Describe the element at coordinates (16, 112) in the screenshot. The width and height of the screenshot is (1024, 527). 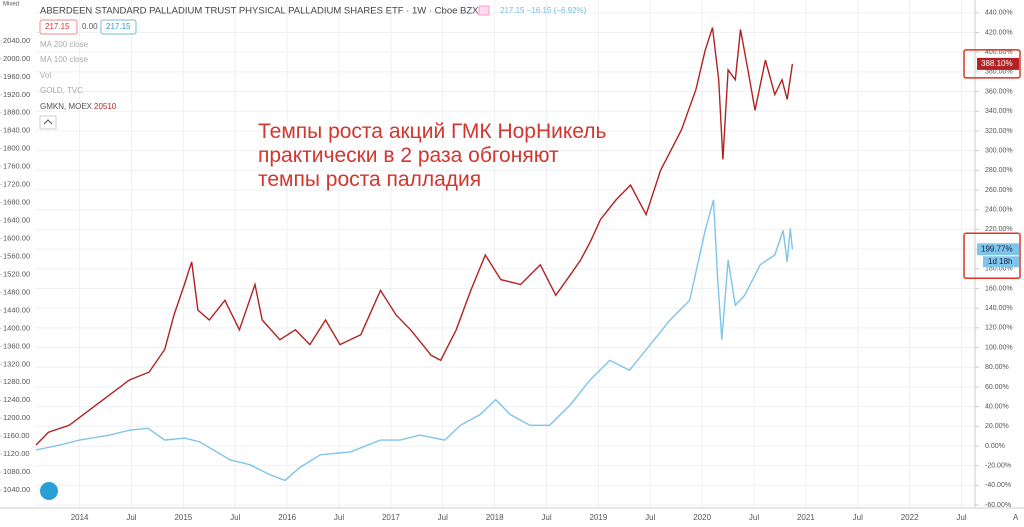
I see `y-tick-label: 1880.00` at that location.